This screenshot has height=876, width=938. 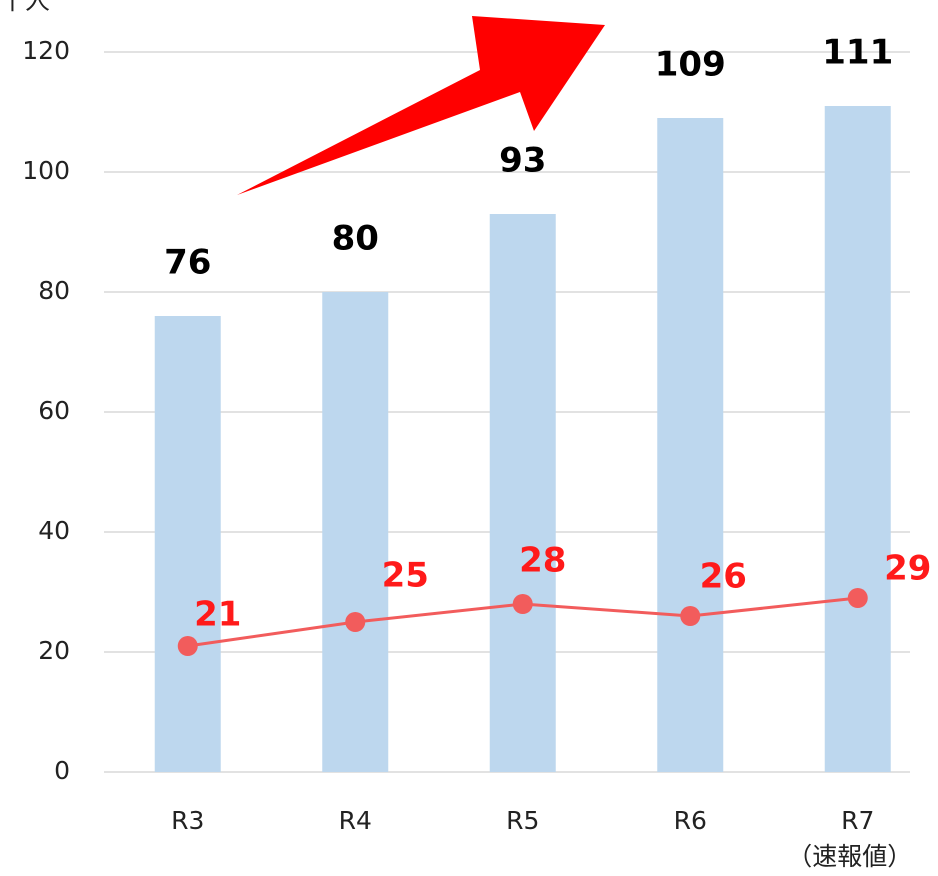 What do you see at coordinates (54, 410) in the screenshot?
I see `y-tick-label: 60` at bounding box center [54, 410].